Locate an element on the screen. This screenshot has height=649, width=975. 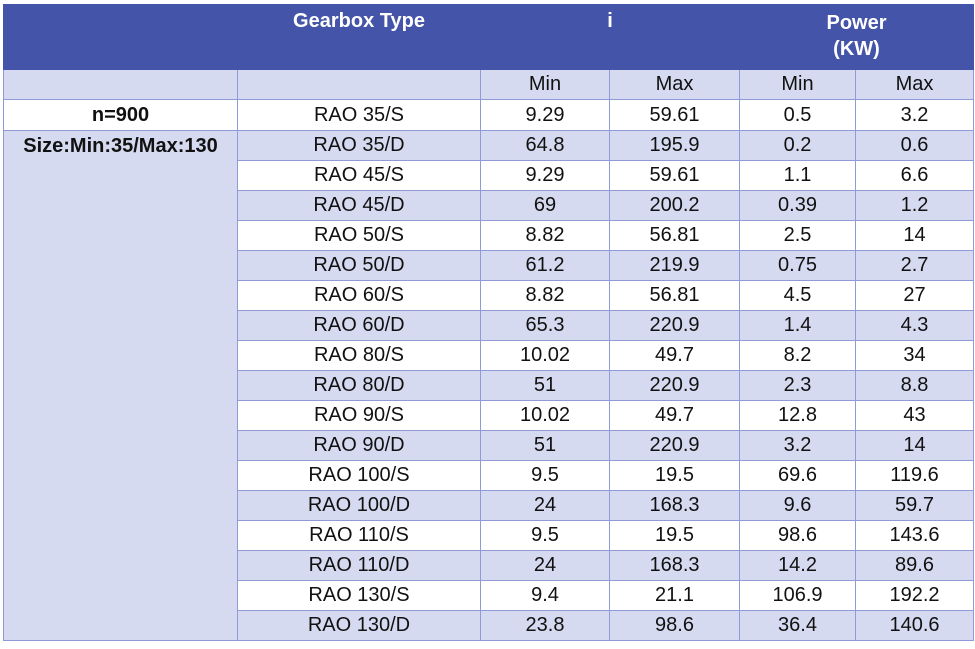
power-min-cell: 12.8 is located at coordinates (797, 415).